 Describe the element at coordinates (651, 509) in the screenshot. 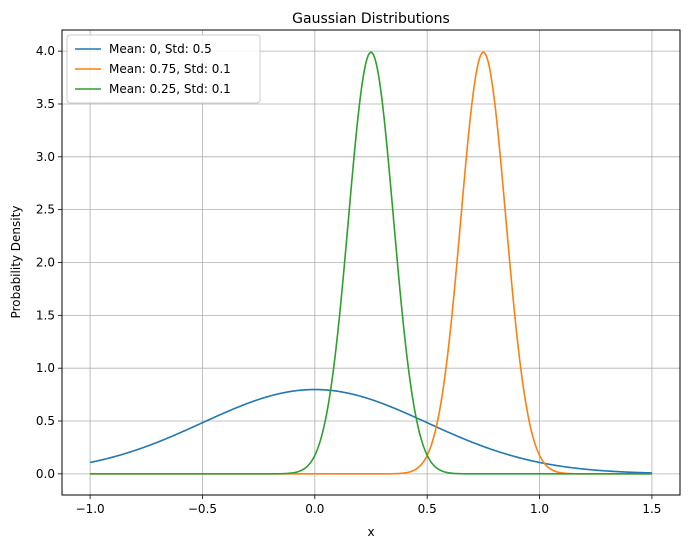

I see `x-tick-label: 1.5` at that location.